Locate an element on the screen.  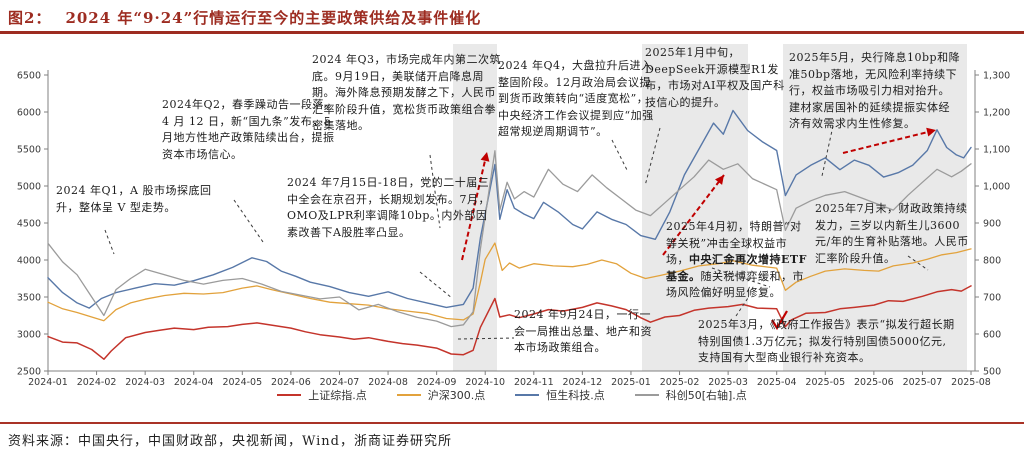
right-tick-label: 700 is located at coordinates (992, 298).